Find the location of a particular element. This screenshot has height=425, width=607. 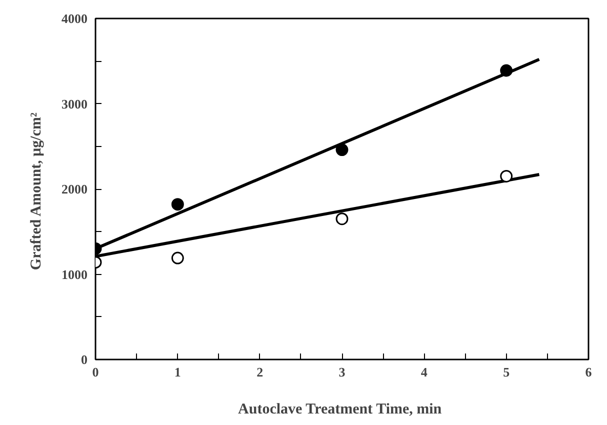

x-tick-label: 5 is located at coordinates (506, 372).